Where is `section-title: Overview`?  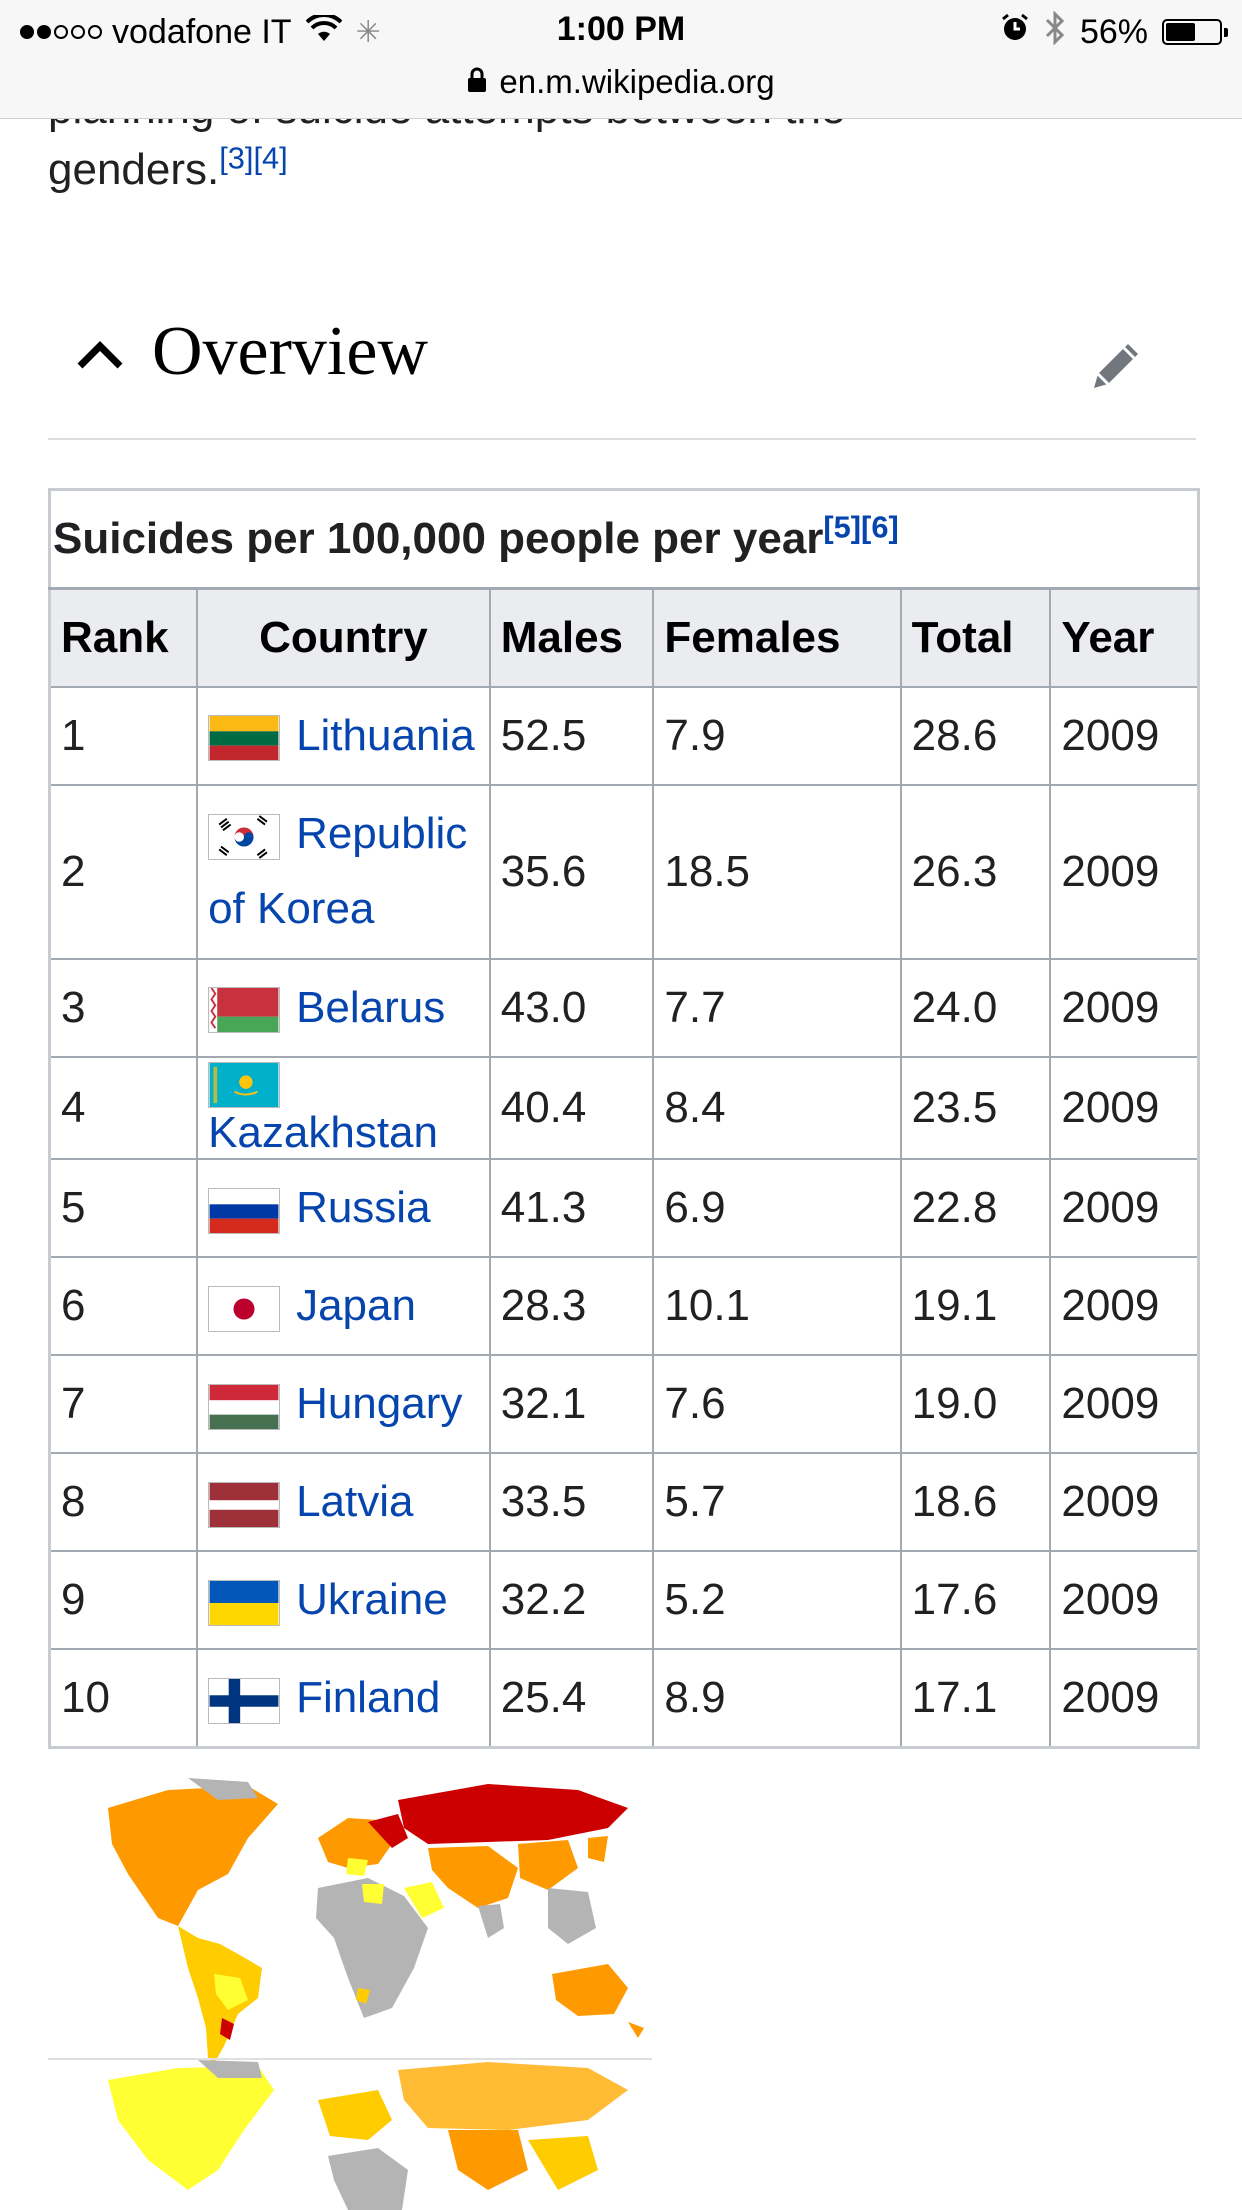
section-title: Overview is located at coordinates (290, 351).